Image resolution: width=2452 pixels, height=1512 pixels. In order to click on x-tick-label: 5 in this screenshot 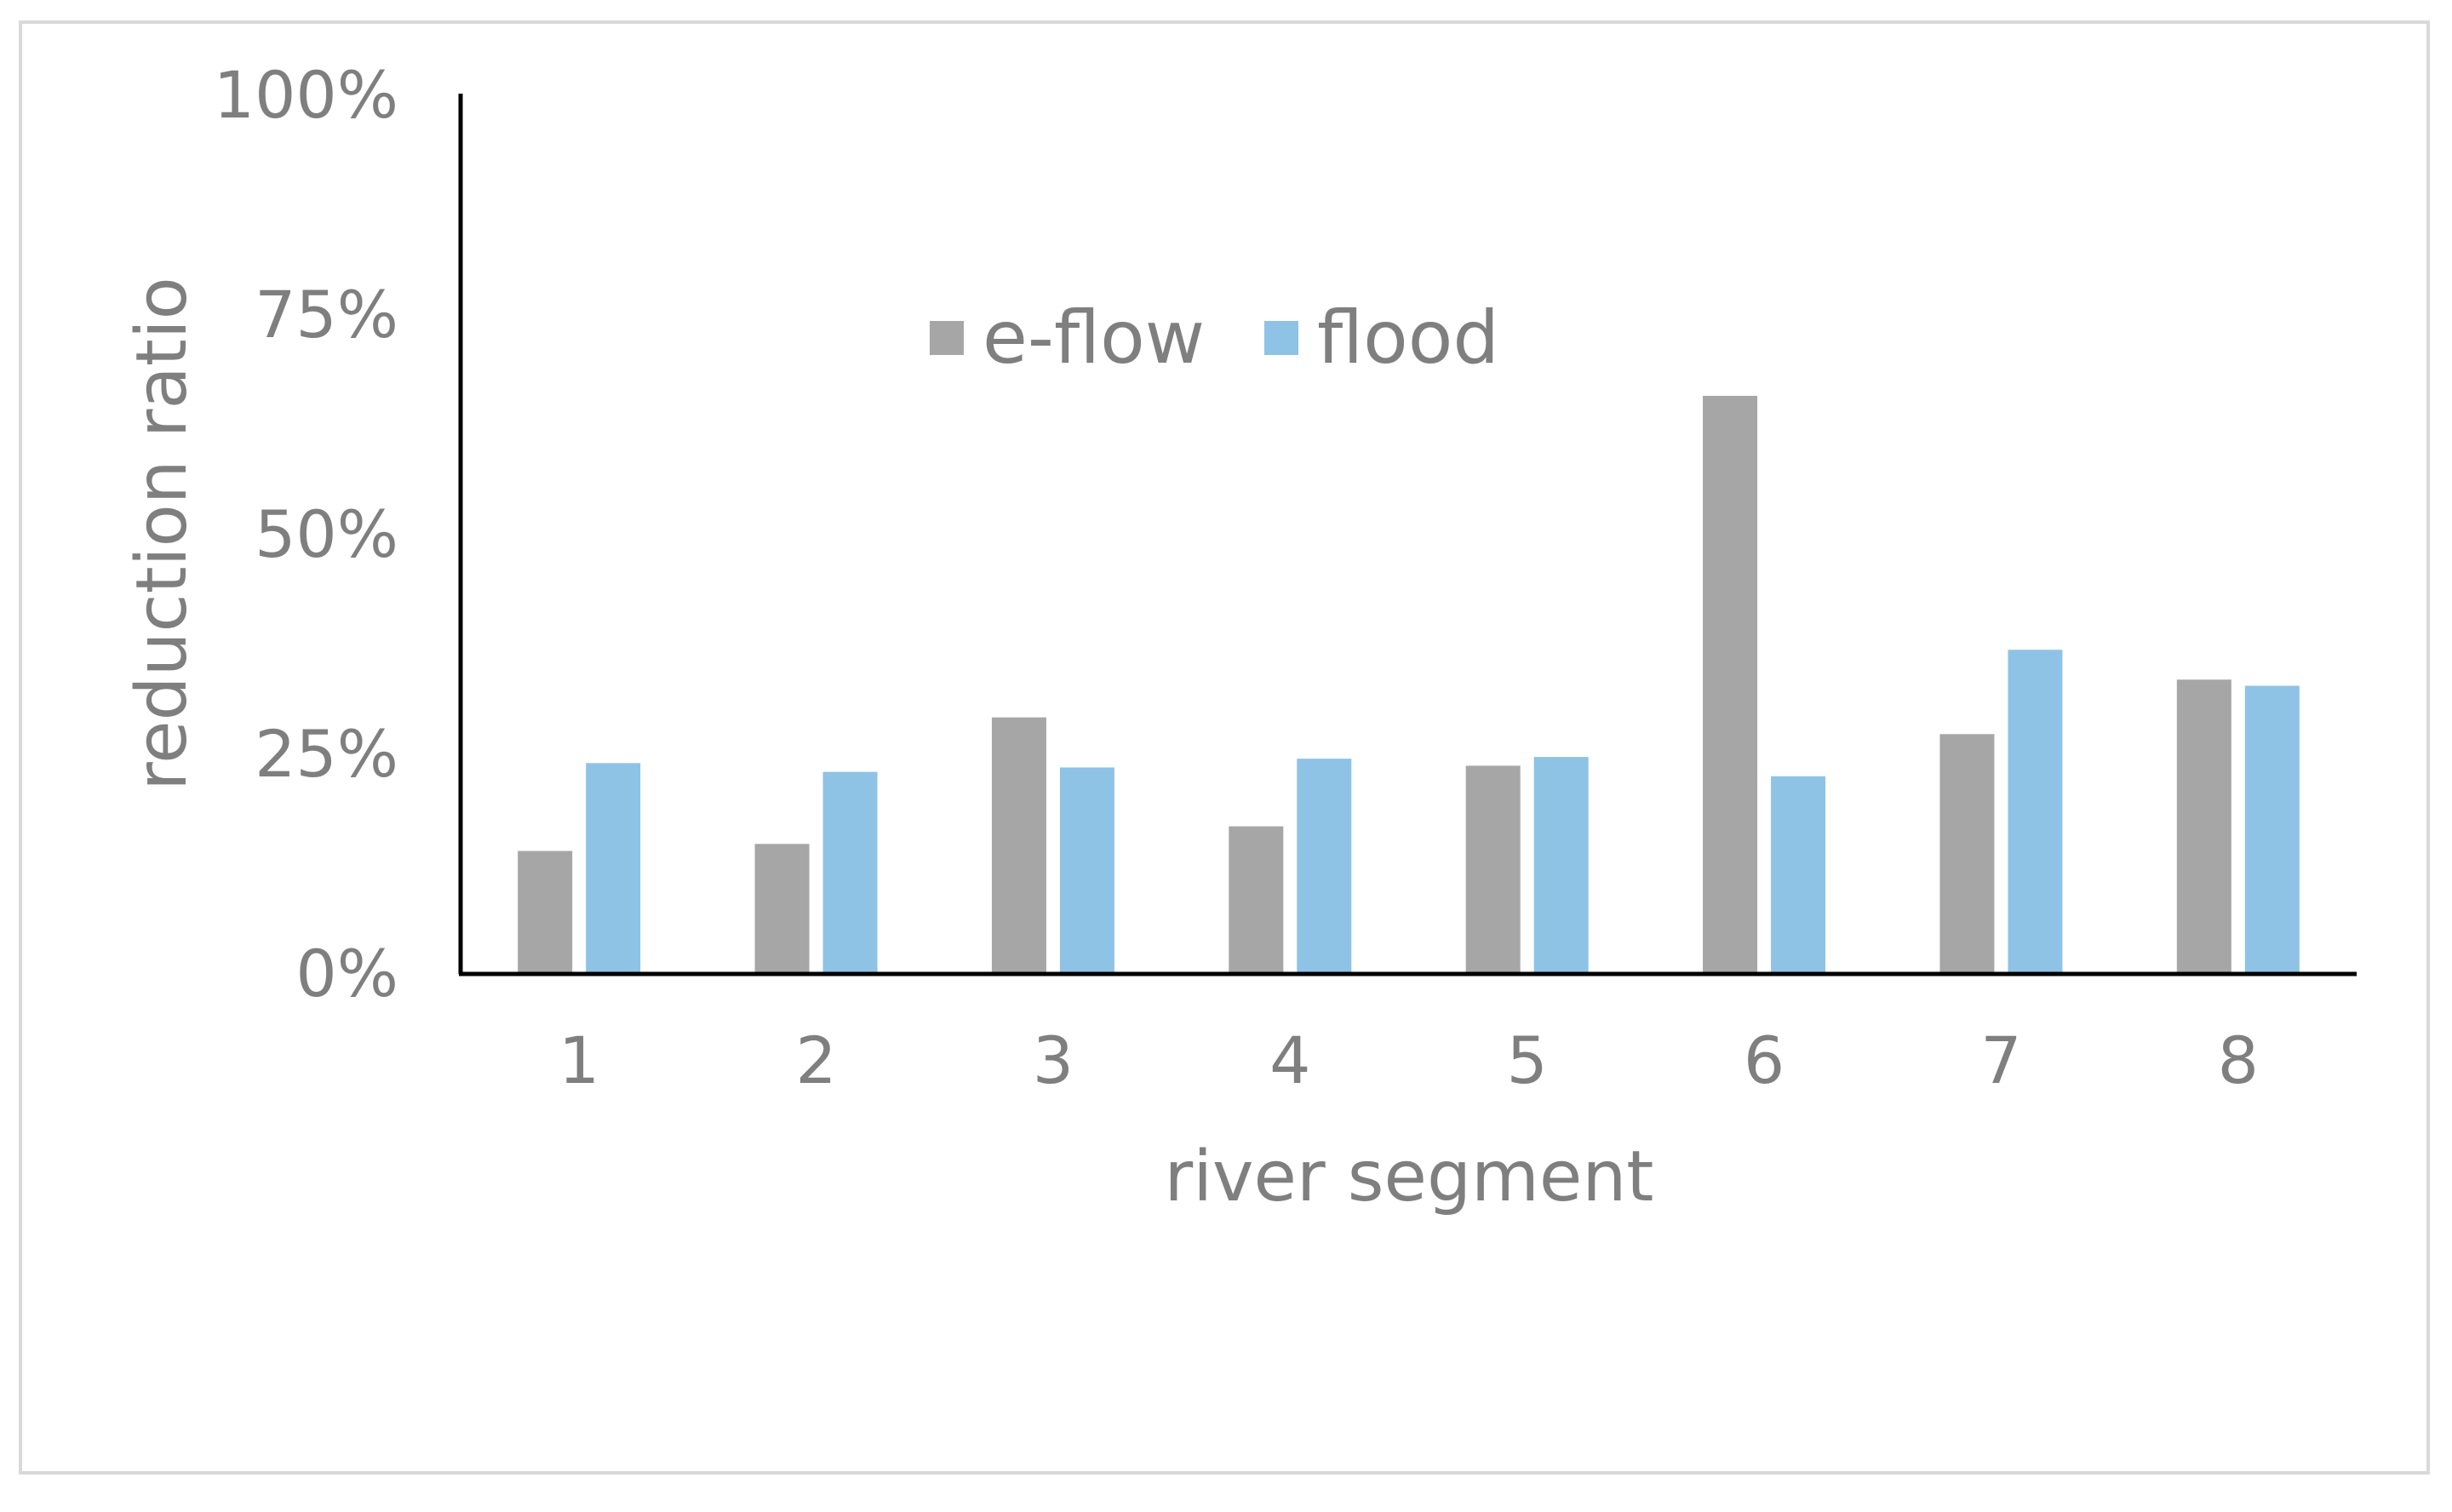, I will do `click(1527, 1060)`.